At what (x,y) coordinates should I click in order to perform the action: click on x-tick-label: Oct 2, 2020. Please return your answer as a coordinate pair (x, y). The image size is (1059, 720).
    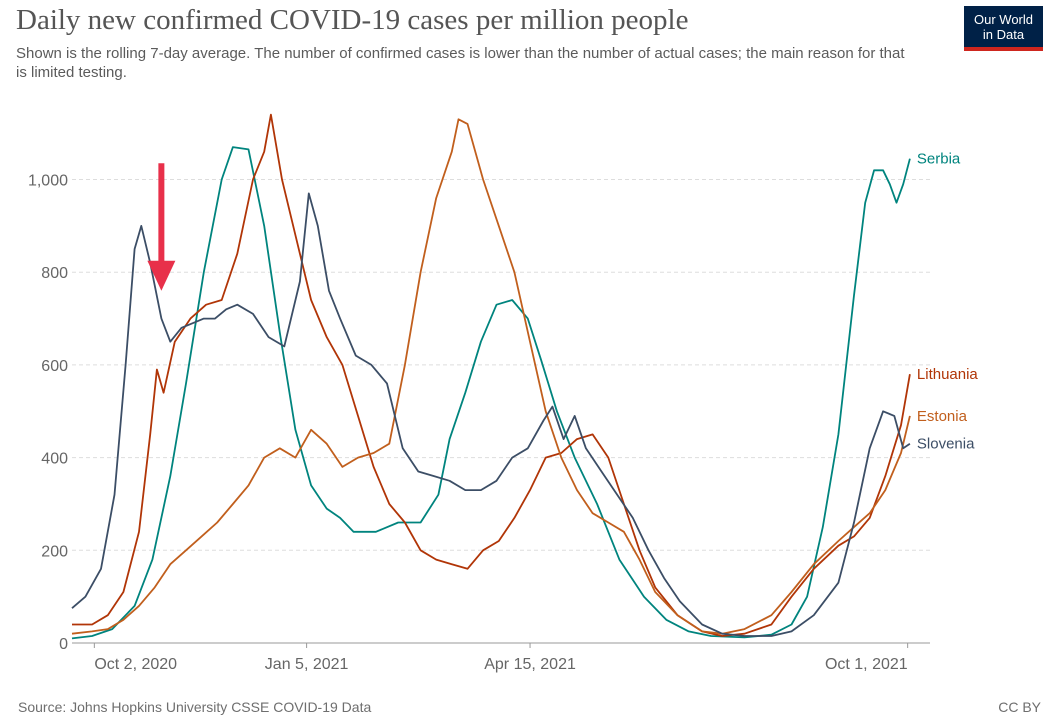
    Looking at the image, I should click on (135, 664).